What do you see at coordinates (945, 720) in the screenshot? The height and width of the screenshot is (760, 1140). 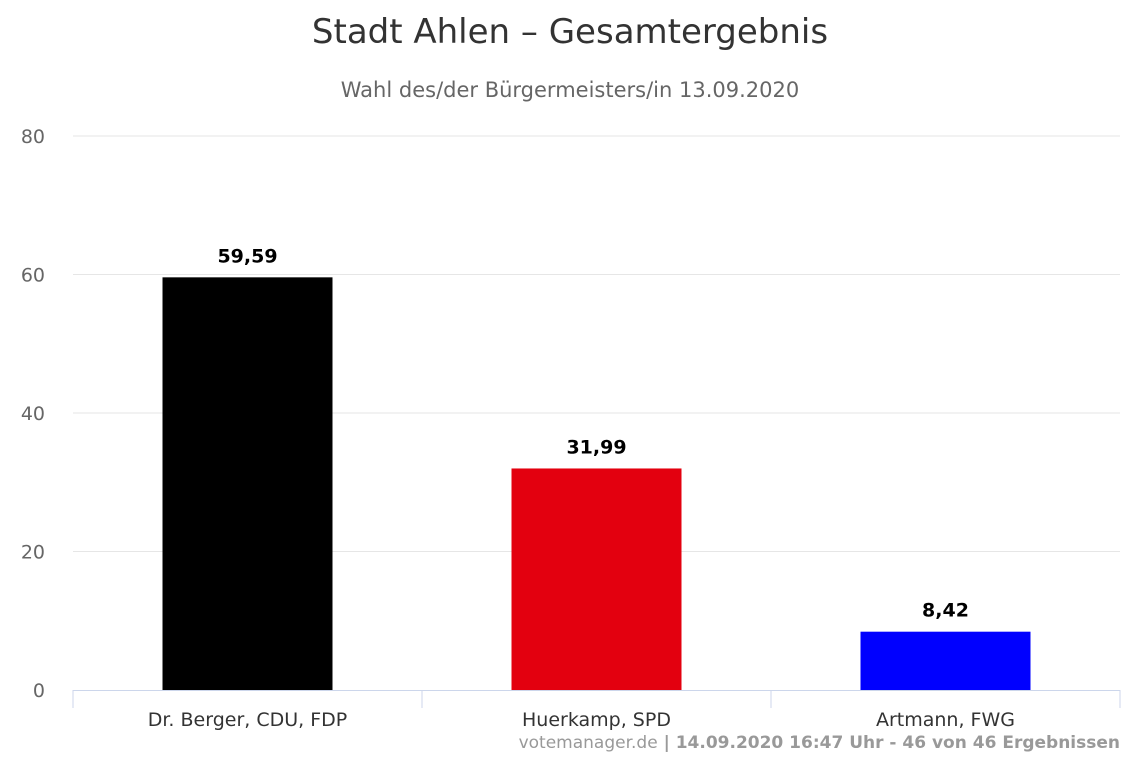 I see `x-tick-label: Artmann, FWG` at bounding box center [945, 720].